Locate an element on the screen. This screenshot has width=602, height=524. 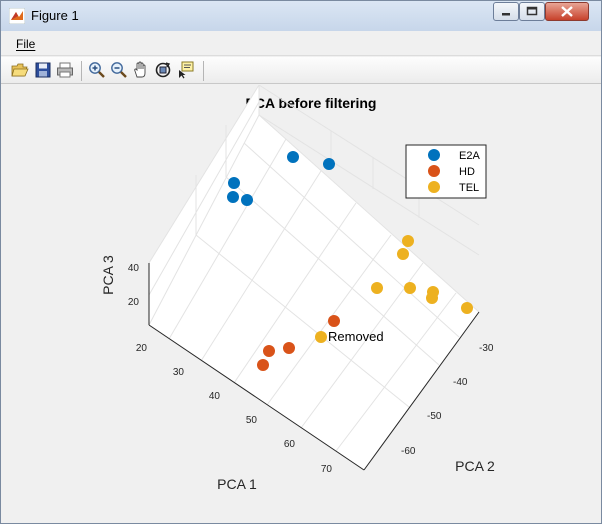
axes-back-wall is located at coordinates (204, 205).